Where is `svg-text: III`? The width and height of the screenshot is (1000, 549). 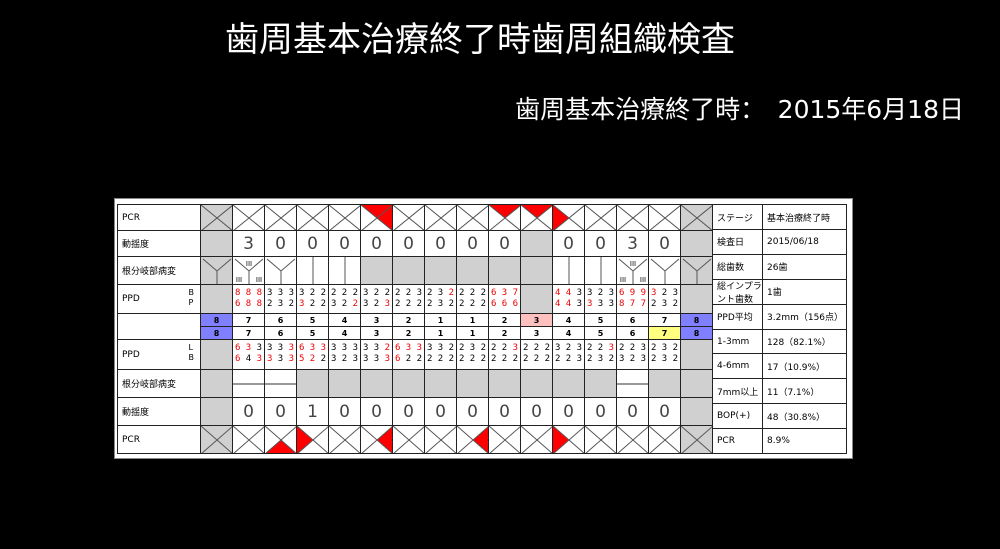
svg-text: III is located at coordinates (259, 280).